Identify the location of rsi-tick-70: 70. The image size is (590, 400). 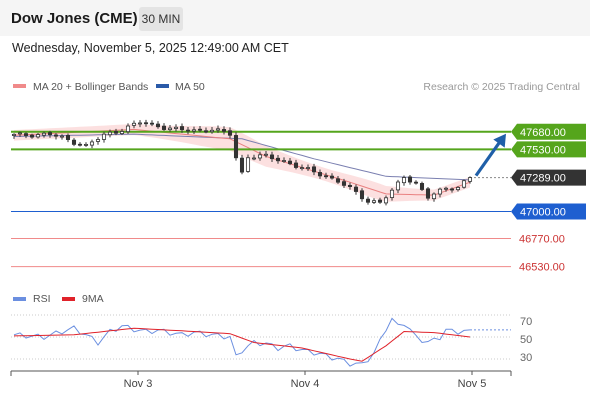
(526, 322).